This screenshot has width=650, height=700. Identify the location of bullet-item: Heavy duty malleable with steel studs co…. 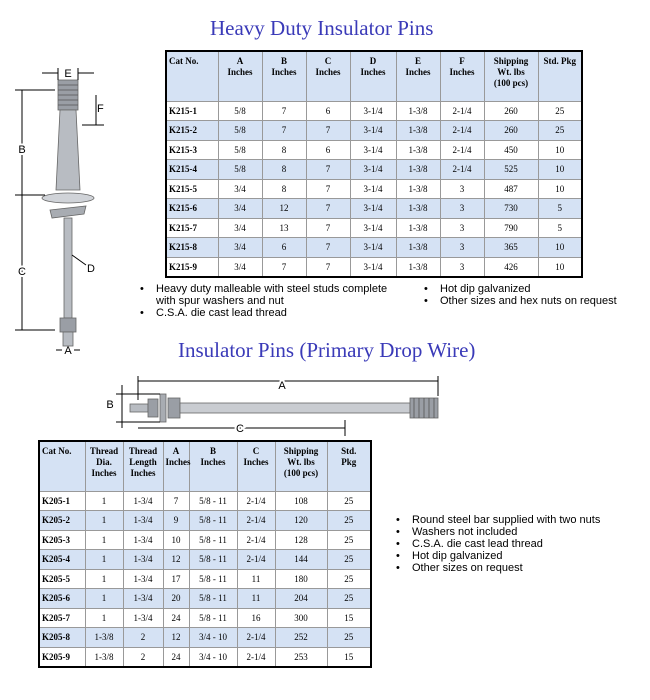
(271, 295).